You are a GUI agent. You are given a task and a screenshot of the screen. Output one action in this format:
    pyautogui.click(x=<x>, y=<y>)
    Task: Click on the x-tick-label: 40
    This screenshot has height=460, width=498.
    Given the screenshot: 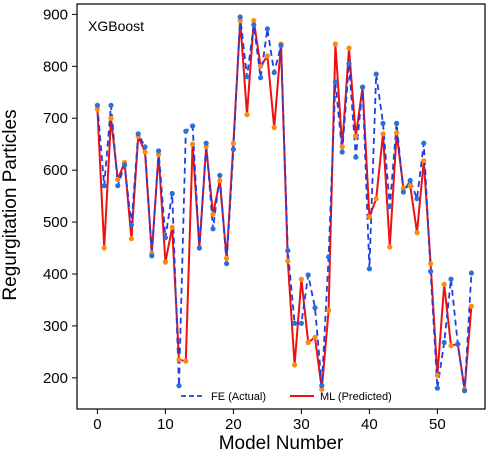 What is the action you would take?
    pyautogui.click(x=369, y=424)
    